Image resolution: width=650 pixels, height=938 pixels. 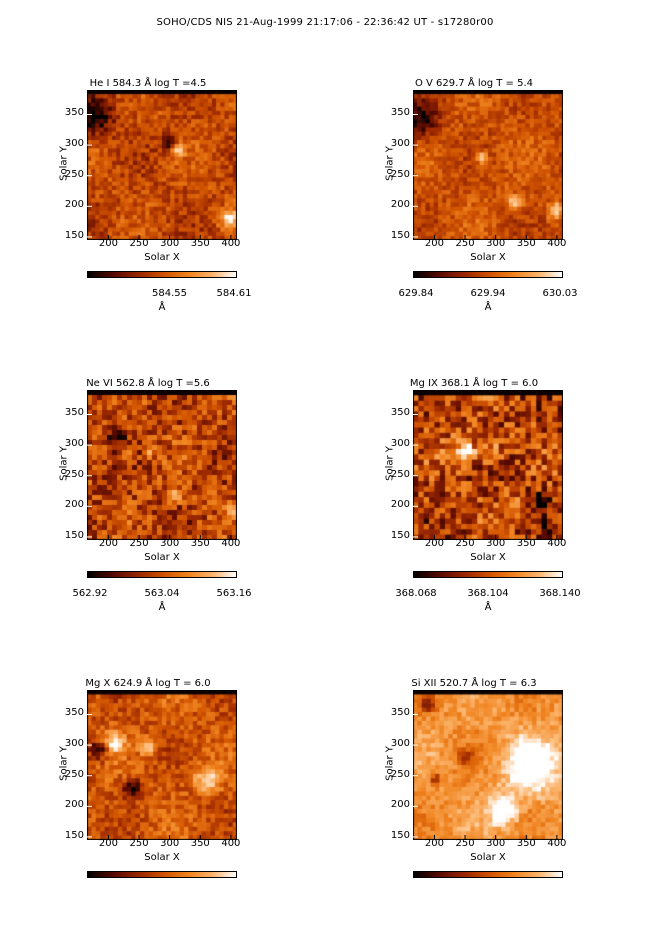 What do you see at coordinates (560, 293) in the screenshot?
I see `colorbar-tick-label: 630.03` at bounding box center [560, 293].